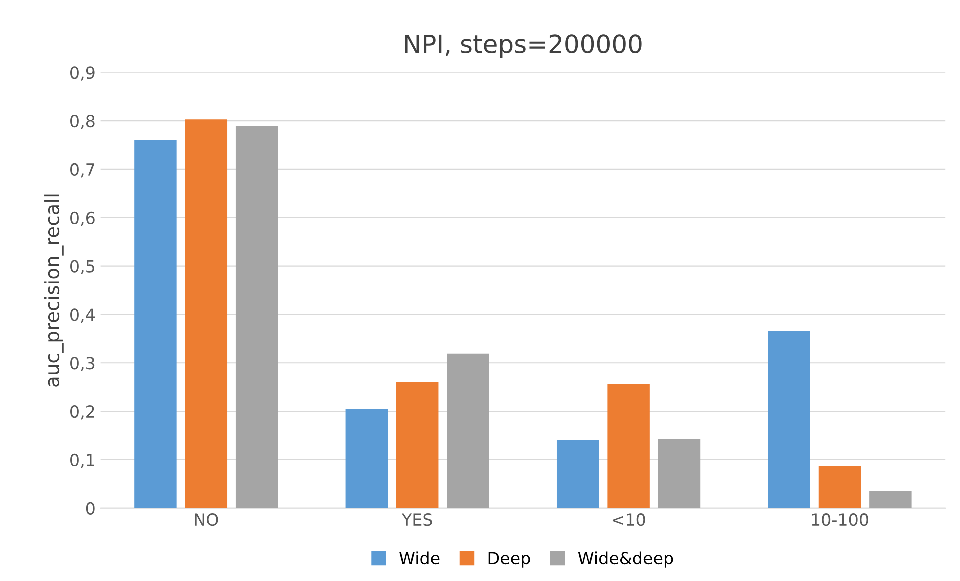  What do you see at coordinates (626, 560) in the screenshot?
I see `legend-label: Wide&deep` at bounding box center [626, 560].